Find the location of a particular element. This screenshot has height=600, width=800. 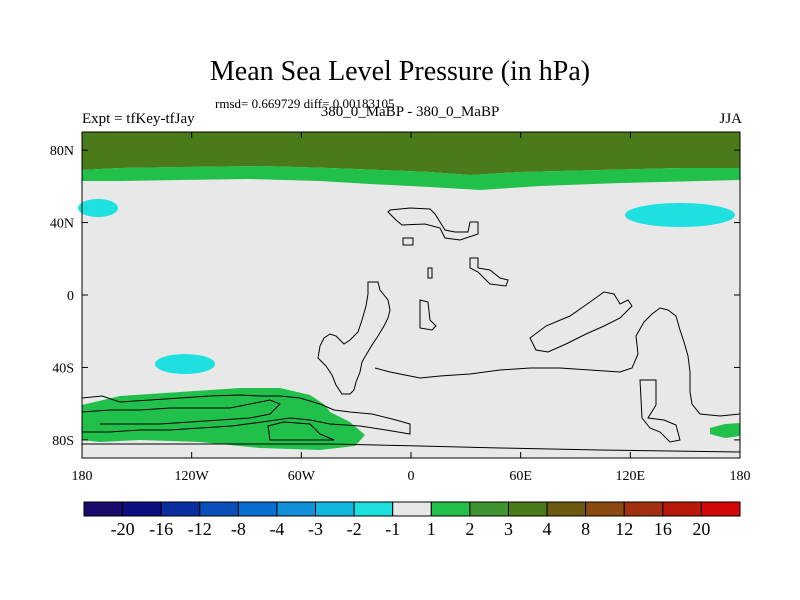

colorbar-label: 16 is located at coordinates (663, 529).